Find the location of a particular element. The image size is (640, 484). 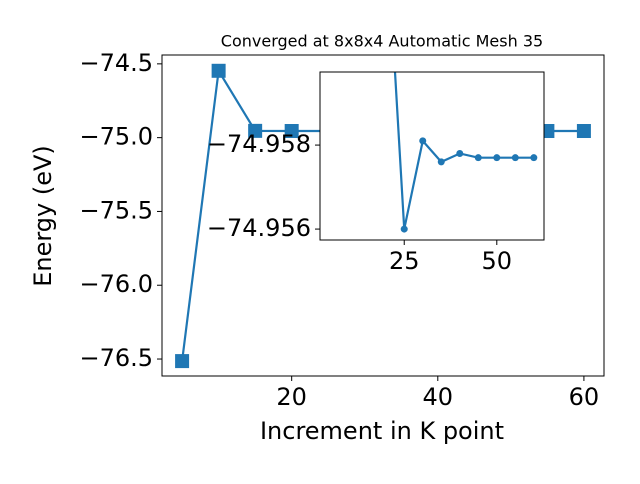

chart-title: Converged at 8x8x4 Automatic Mesh 35 is located at coordinates (382, 41).